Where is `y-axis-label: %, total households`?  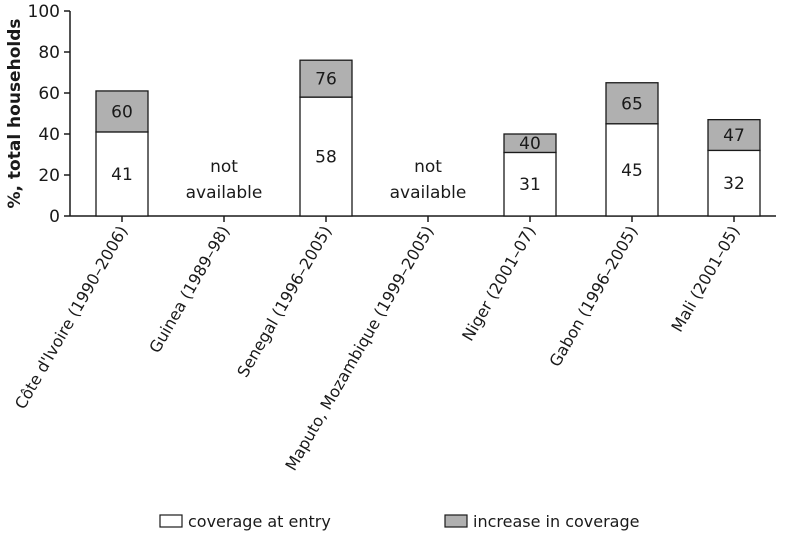
y-axis-label: %, total households is located at coordinates (15, 114).